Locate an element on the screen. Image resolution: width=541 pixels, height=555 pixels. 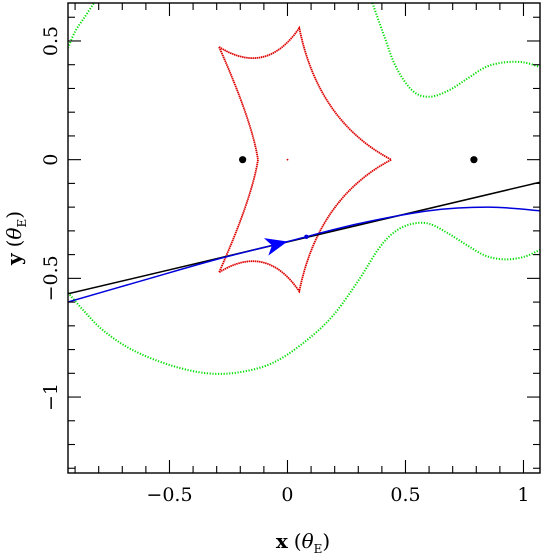
y-tick-label: −1 is located at coordinates (51, 397).